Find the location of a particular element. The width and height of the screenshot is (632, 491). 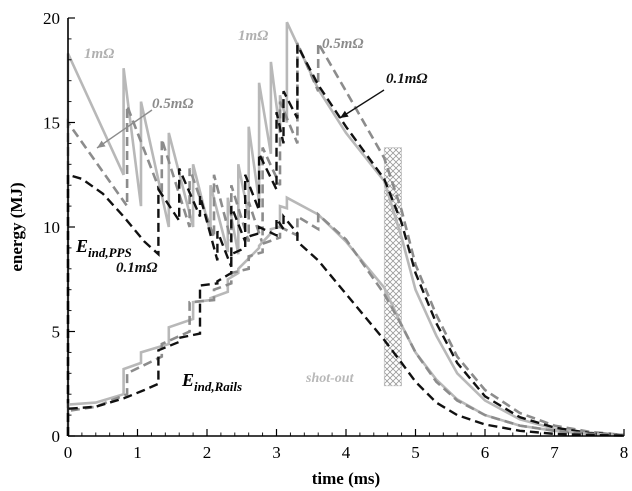

x-tick-label: 7 is located at coordinates (554, 452).